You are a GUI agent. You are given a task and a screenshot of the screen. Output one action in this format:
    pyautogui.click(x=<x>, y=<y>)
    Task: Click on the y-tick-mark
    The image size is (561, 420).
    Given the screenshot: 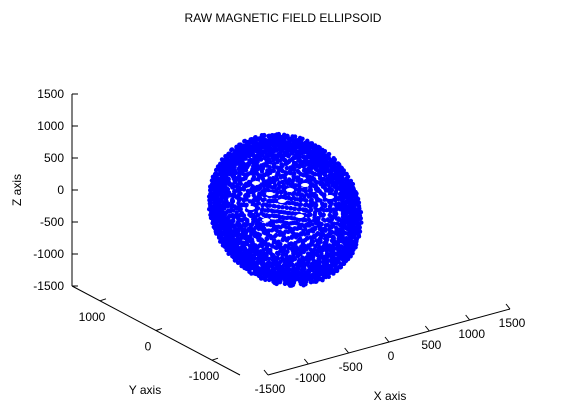 What is the action you would take?
    pyautogui.click(x=103, y=300)
    